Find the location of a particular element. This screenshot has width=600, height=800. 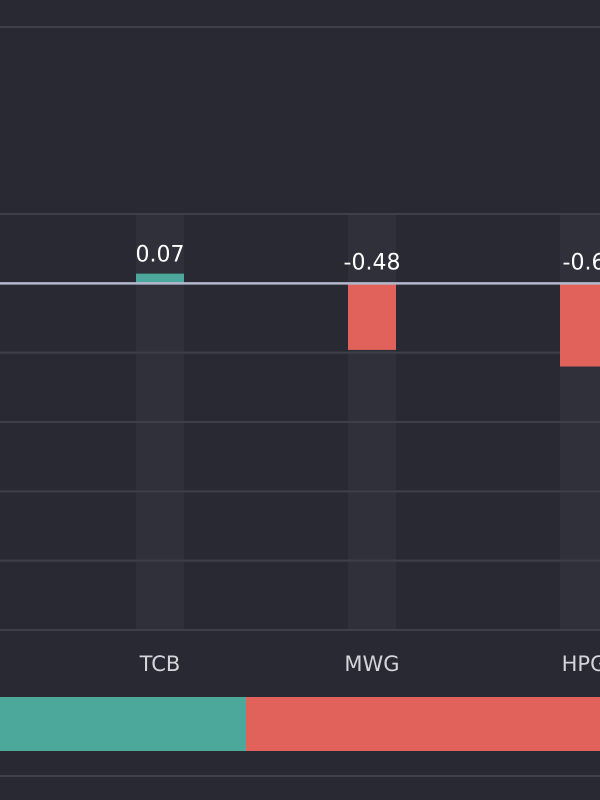

bar-hpg is located at coordinates (580, 325).